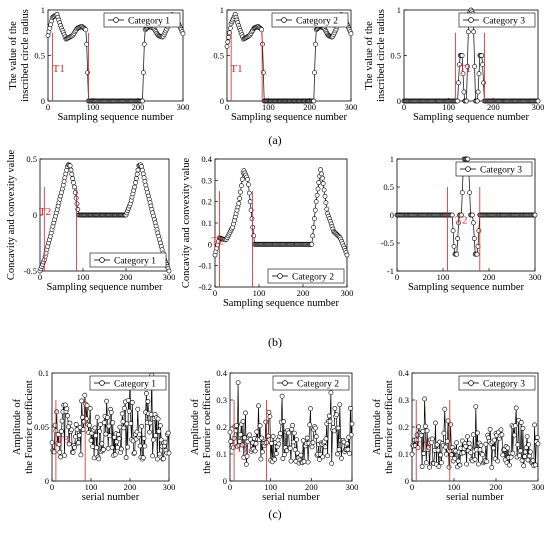 The image size is (550, 533). I want to click on y-tick-label: 1, so click(392, 159).